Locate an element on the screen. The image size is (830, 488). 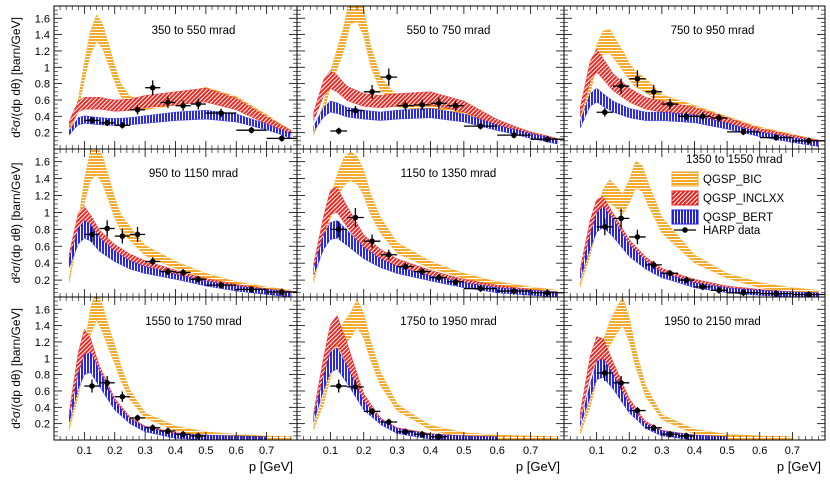
y-tick-label: 1.4 is located at coordinates (42, 180).